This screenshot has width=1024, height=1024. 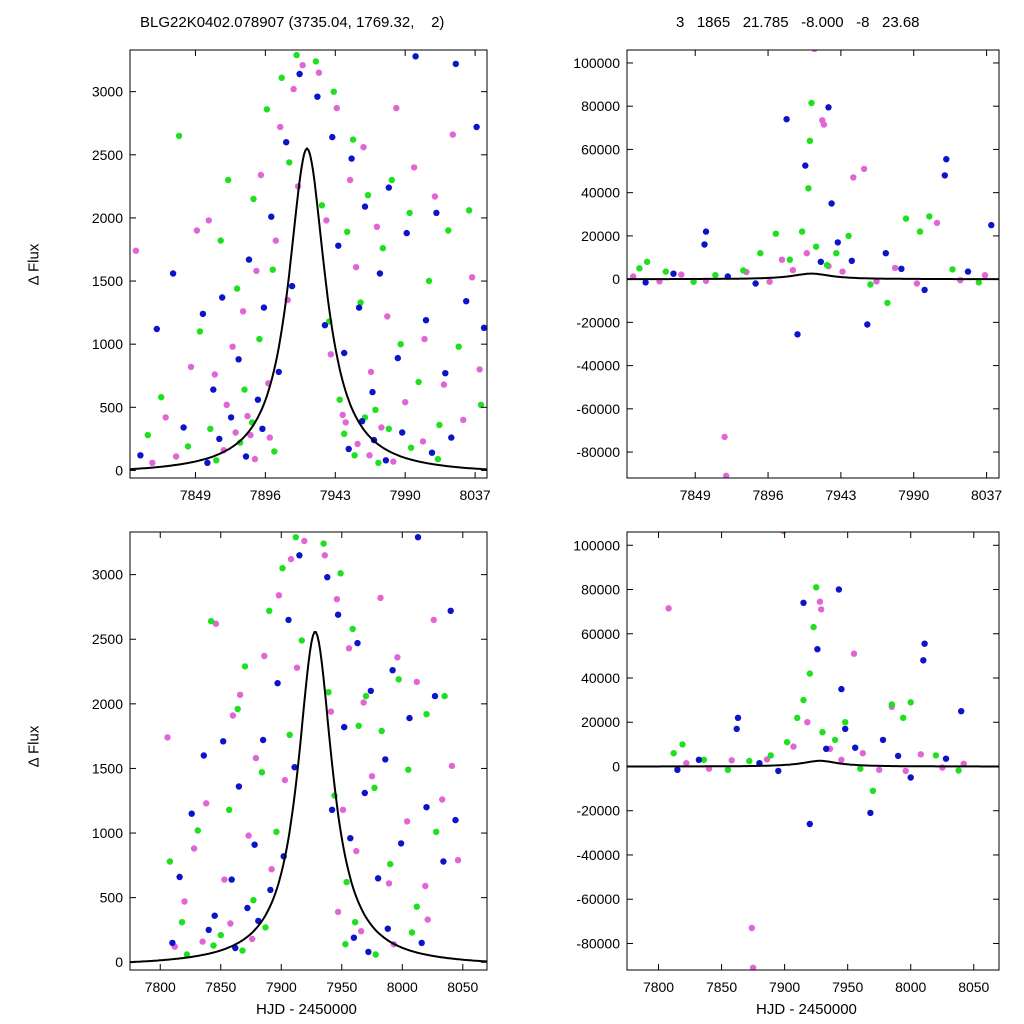 What do you see at coordinates (341, 987) in the screenshot?
I see `x-tick-label: 7950` at bounding box center [341, 987].